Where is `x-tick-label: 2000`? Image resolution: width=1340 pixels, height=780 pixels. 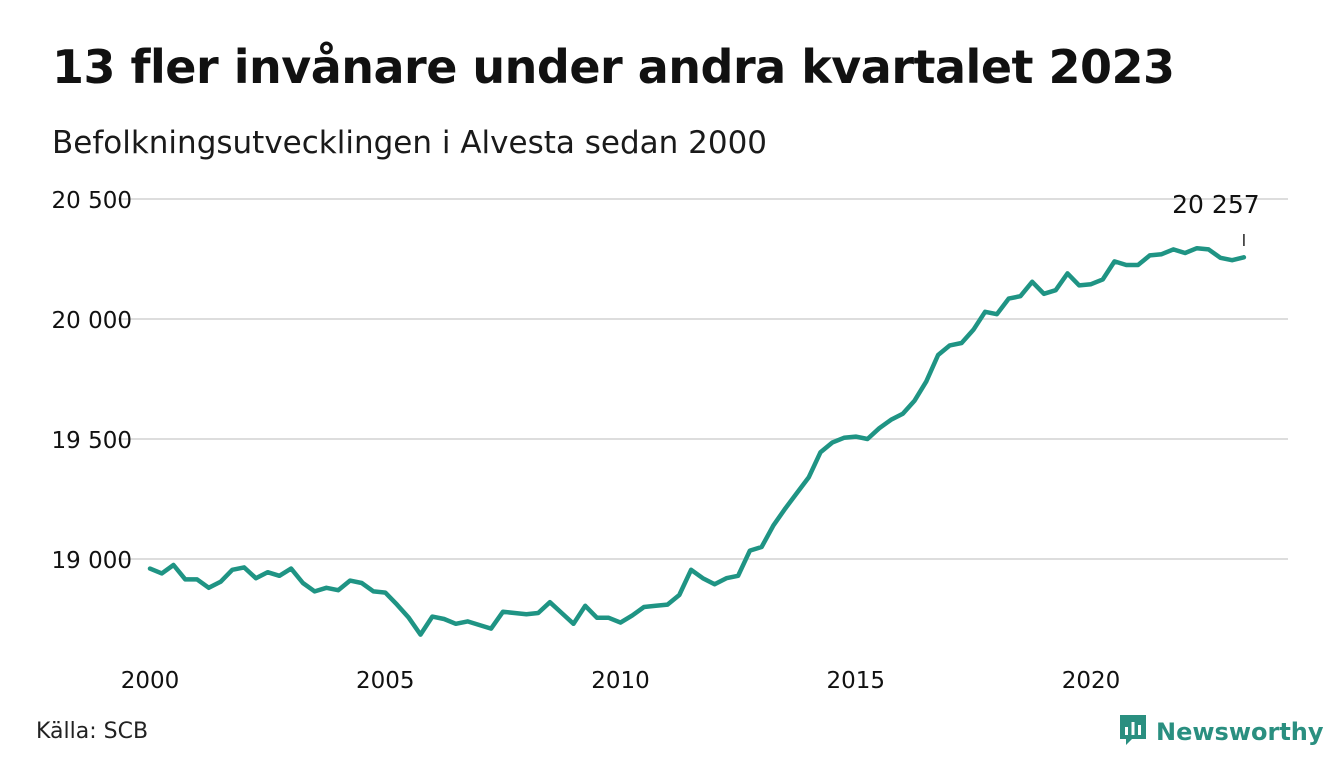
x-tick-label: 2000 is located at coordinates (150, 681).